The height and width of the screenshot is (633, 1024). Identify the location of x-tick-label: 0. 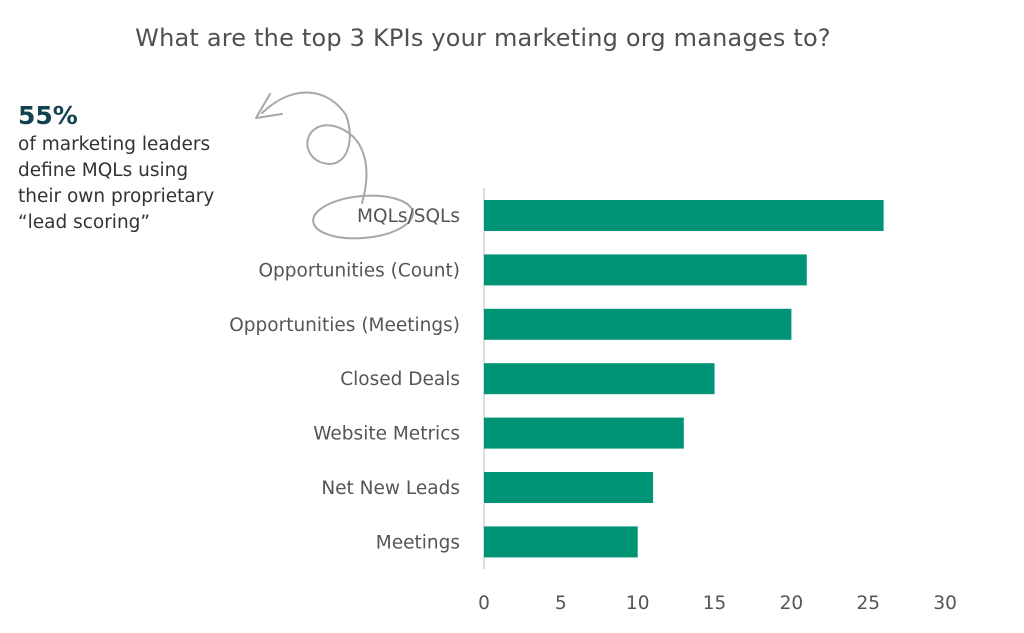
(484, 603).